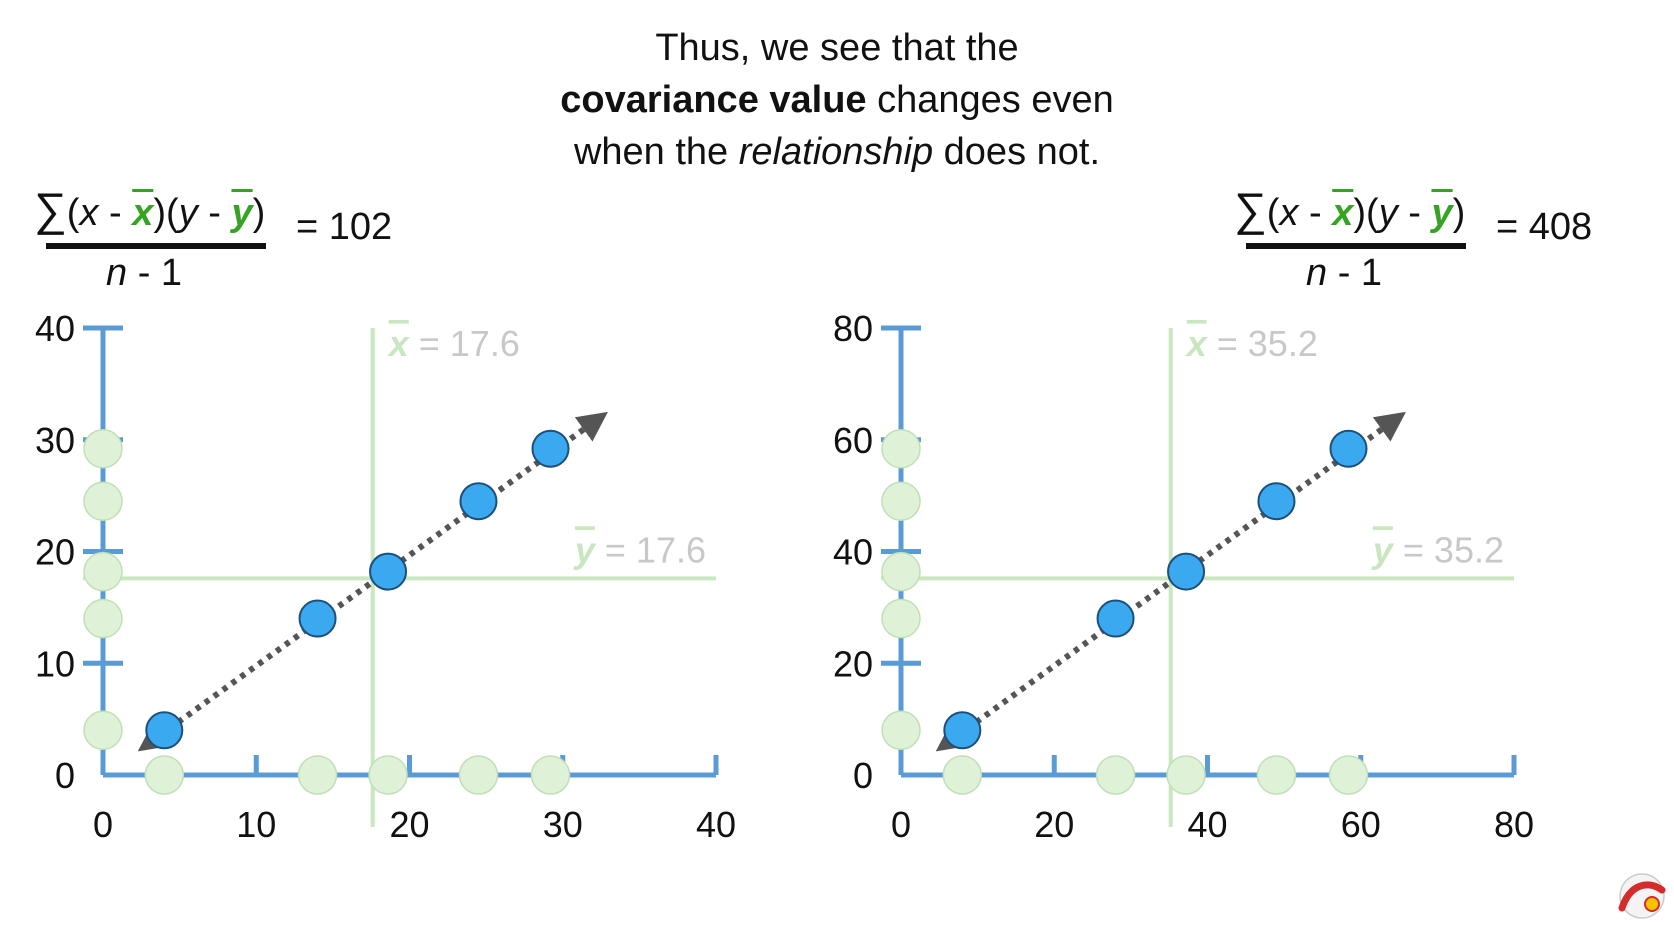 The image size is (1674, 928). Describe the element at coordinates (1361, 824) in the screenshot. I see `x-tick-label: 60` at that location.